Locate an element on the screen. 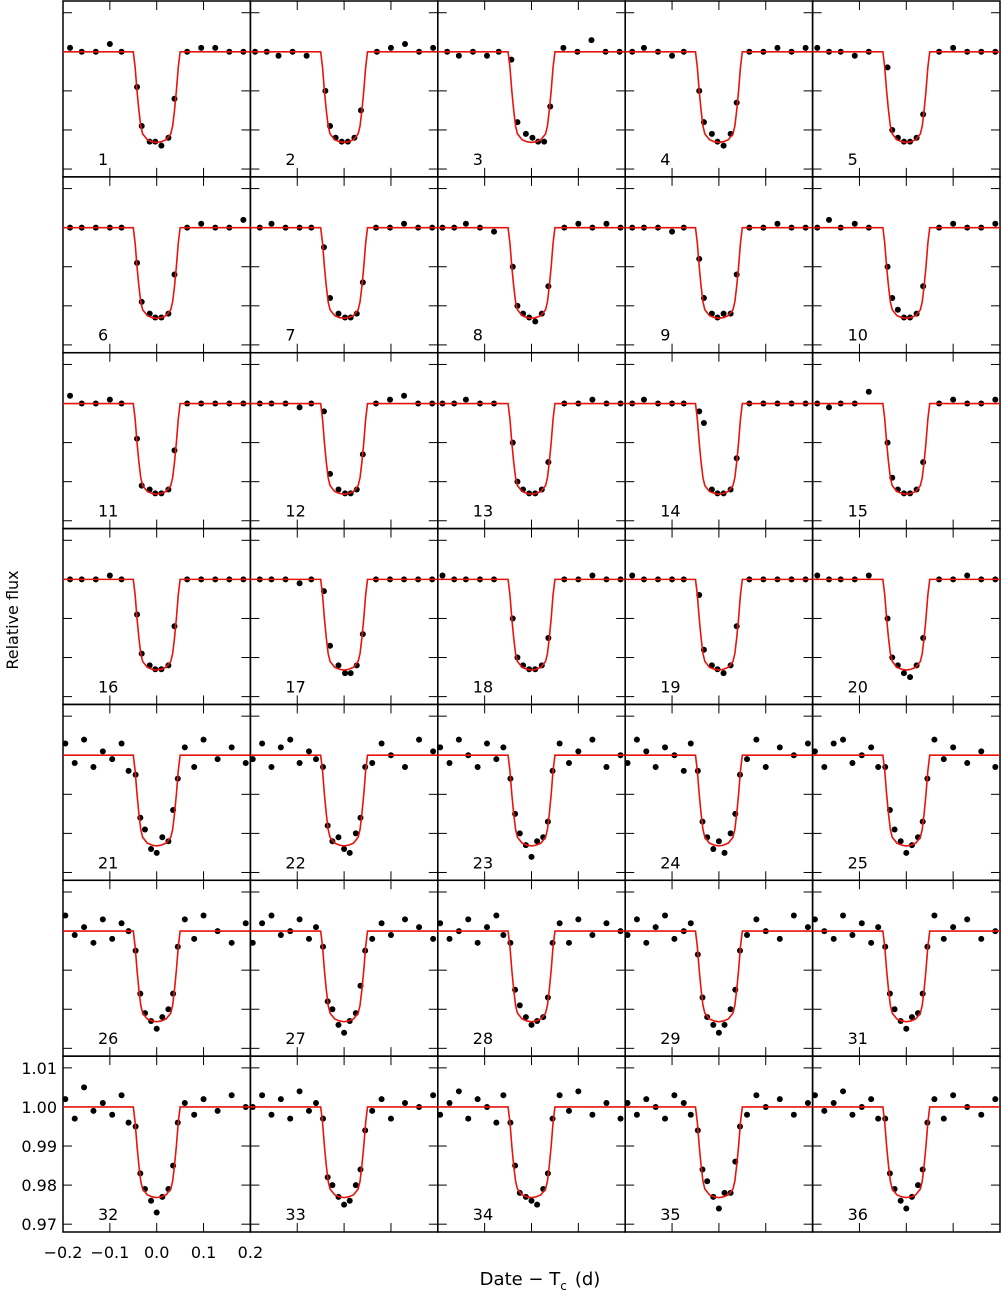  panel: 24 is located at coordinates (719, 792).